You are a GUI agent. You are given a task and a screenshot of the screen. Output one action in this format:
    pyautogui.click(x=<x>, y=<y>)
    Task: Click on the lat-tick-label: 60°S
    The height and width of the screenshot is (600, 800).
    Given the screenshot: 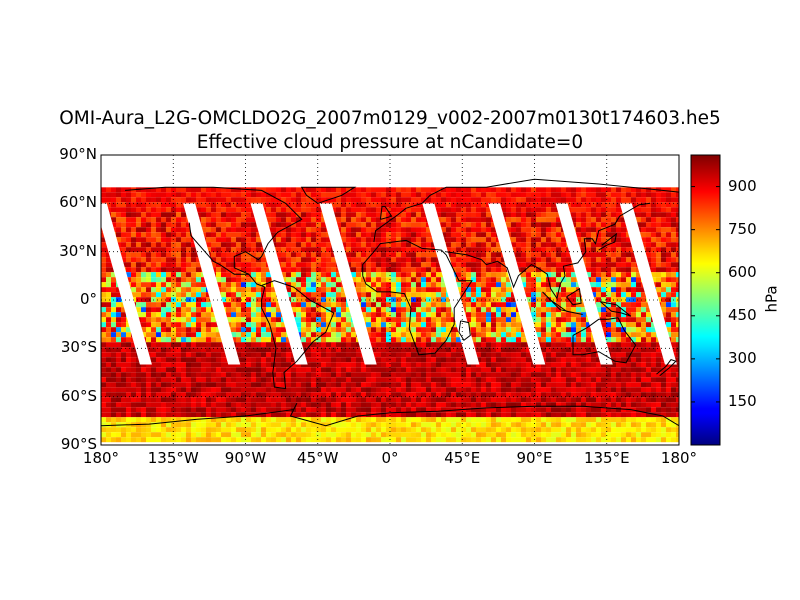 What is the action you would take?
    pyautogui.click(x=78, y=395)
    